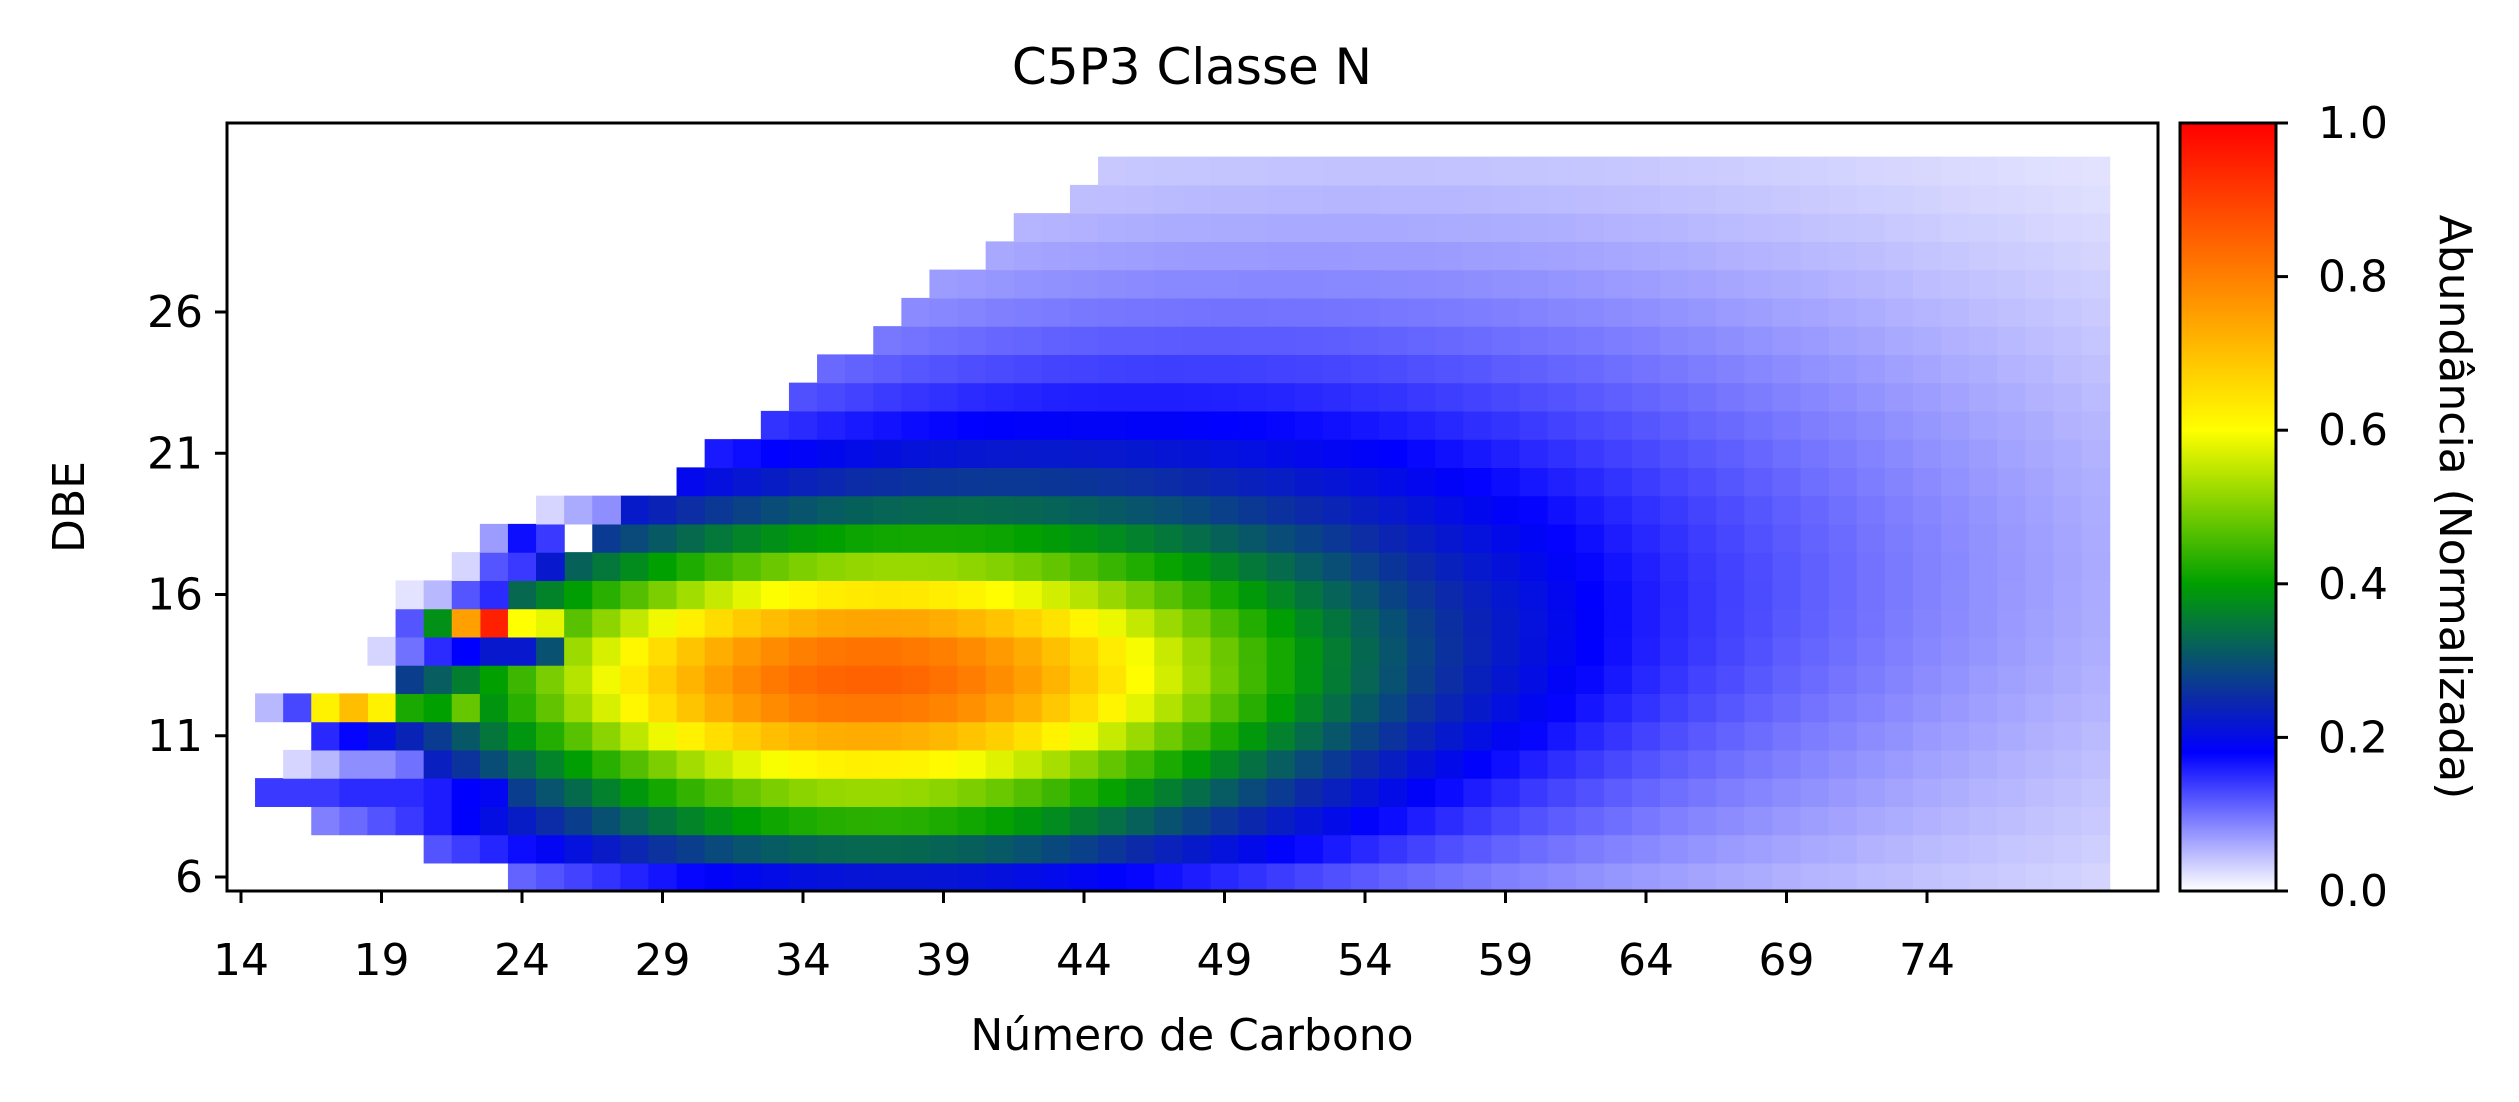 The height and width of the screenshot is (1102, 2519). Describe the element at coordinates (382, 960) in the screenshot. I see `x-tick-label: 19` at that location.